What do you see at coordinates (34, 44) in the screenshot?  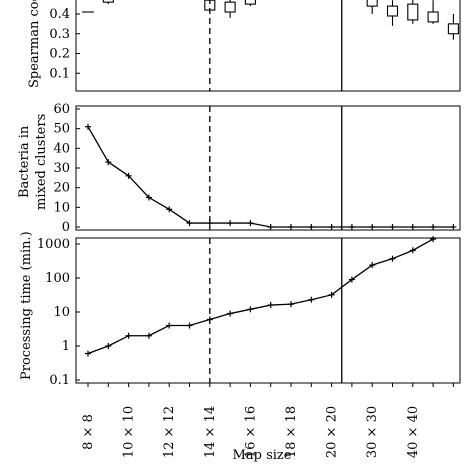 I see `panel-spearman-ylabel: Spearman coef` at bounding box center [34, 44].